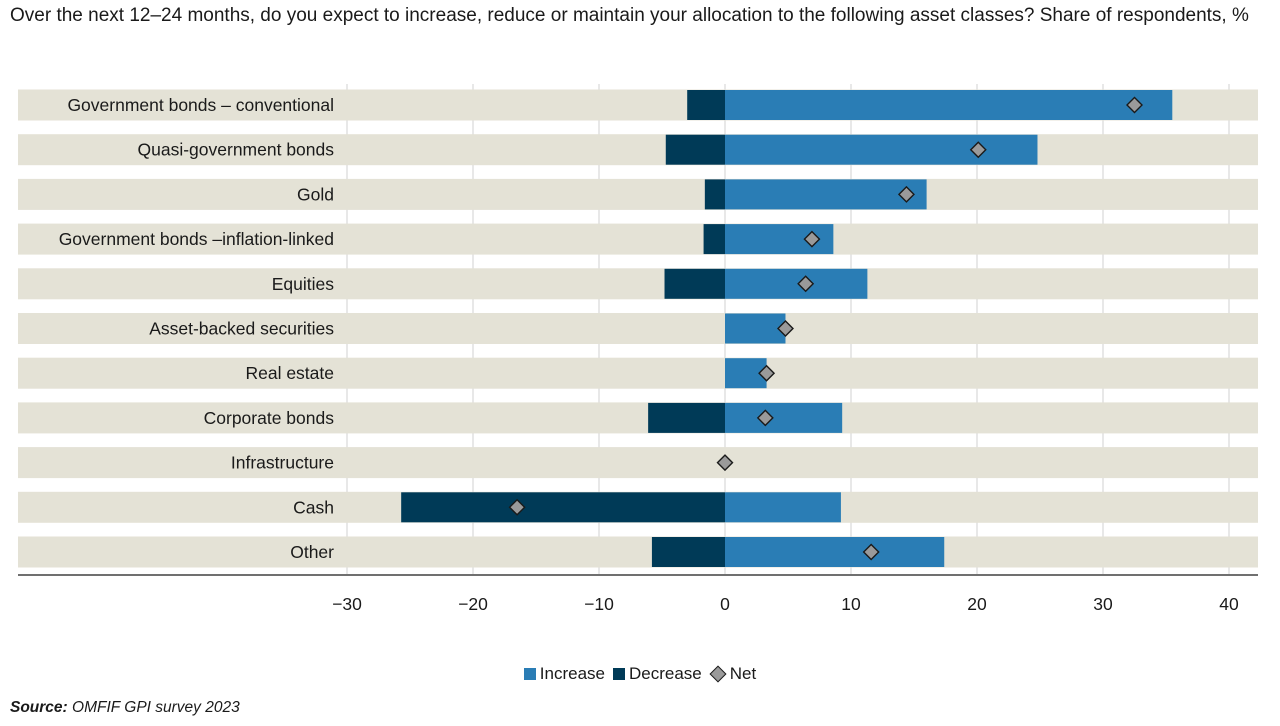  I want to click on category-label-gold: Gold, so click(315, 194).